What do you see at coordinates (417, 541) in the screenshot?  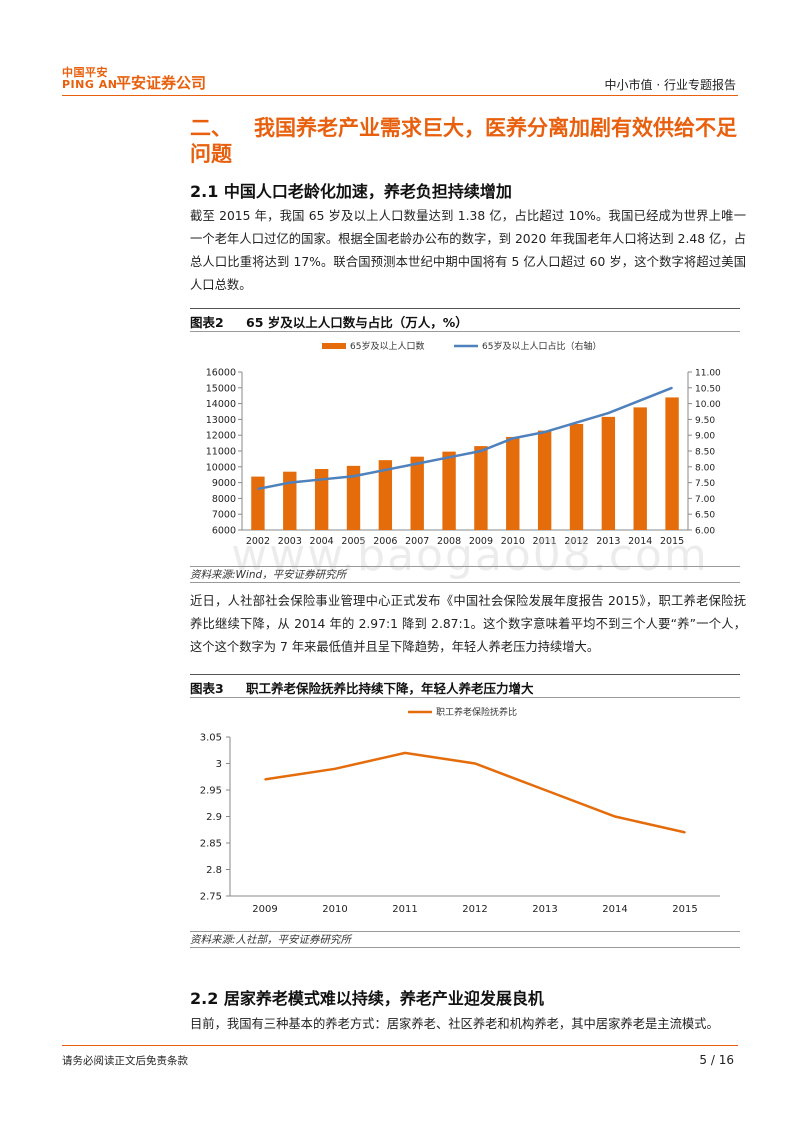 I see `x-tick-label: 2007` at bounding box center [417, 541].